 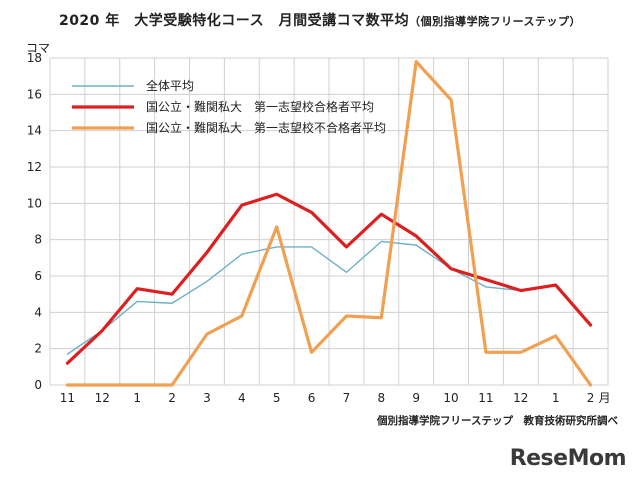 I want to click on x-tick-label: 8, so click(x=381, y=398).